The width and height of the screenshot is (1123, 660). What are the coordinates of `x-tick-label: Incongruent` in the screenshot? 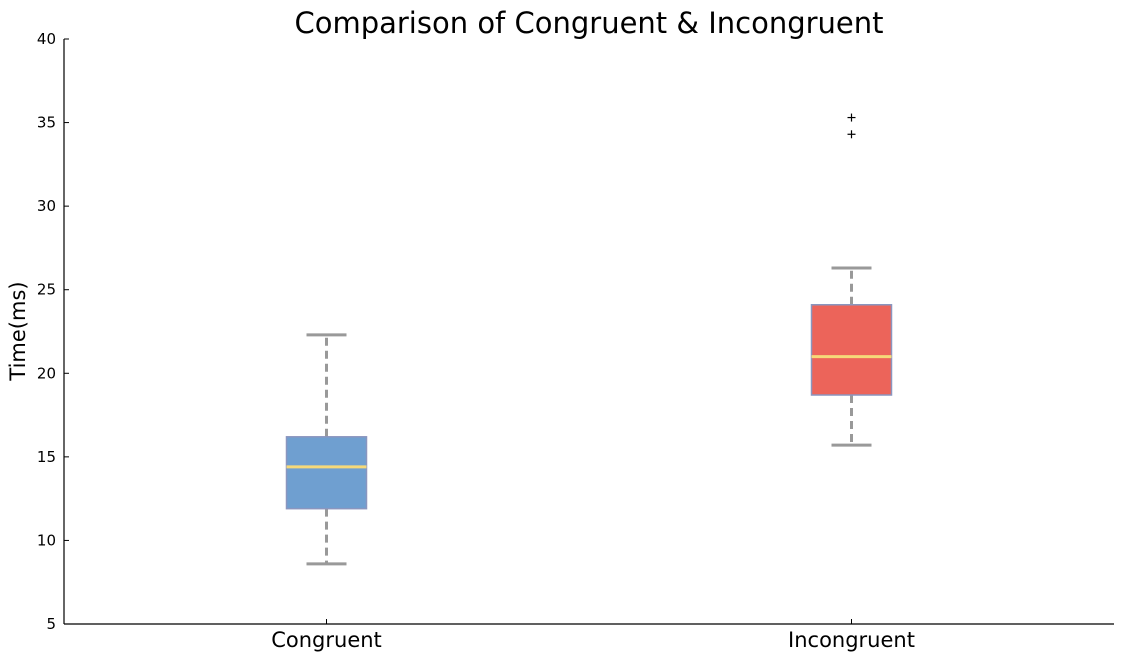 It's located at (851, 640).